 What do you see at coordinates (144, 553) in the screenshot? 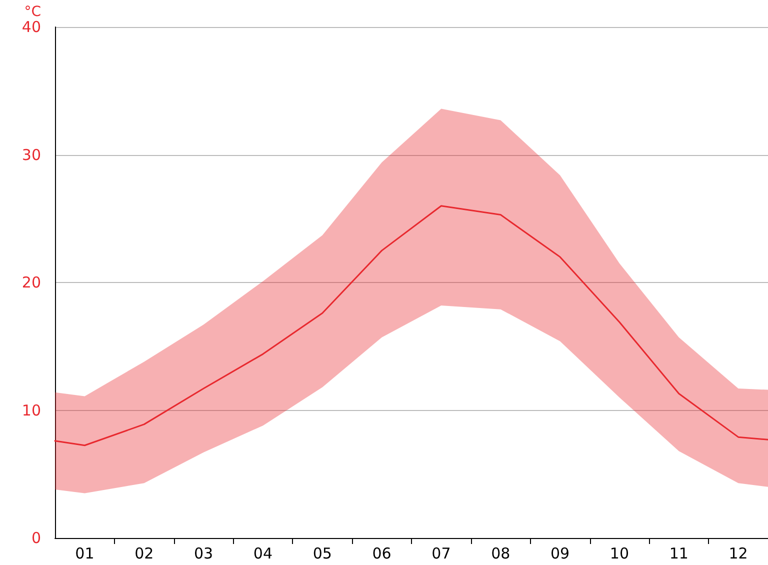
I see `x-tick-label: 02` at bounding box center [144, 553].